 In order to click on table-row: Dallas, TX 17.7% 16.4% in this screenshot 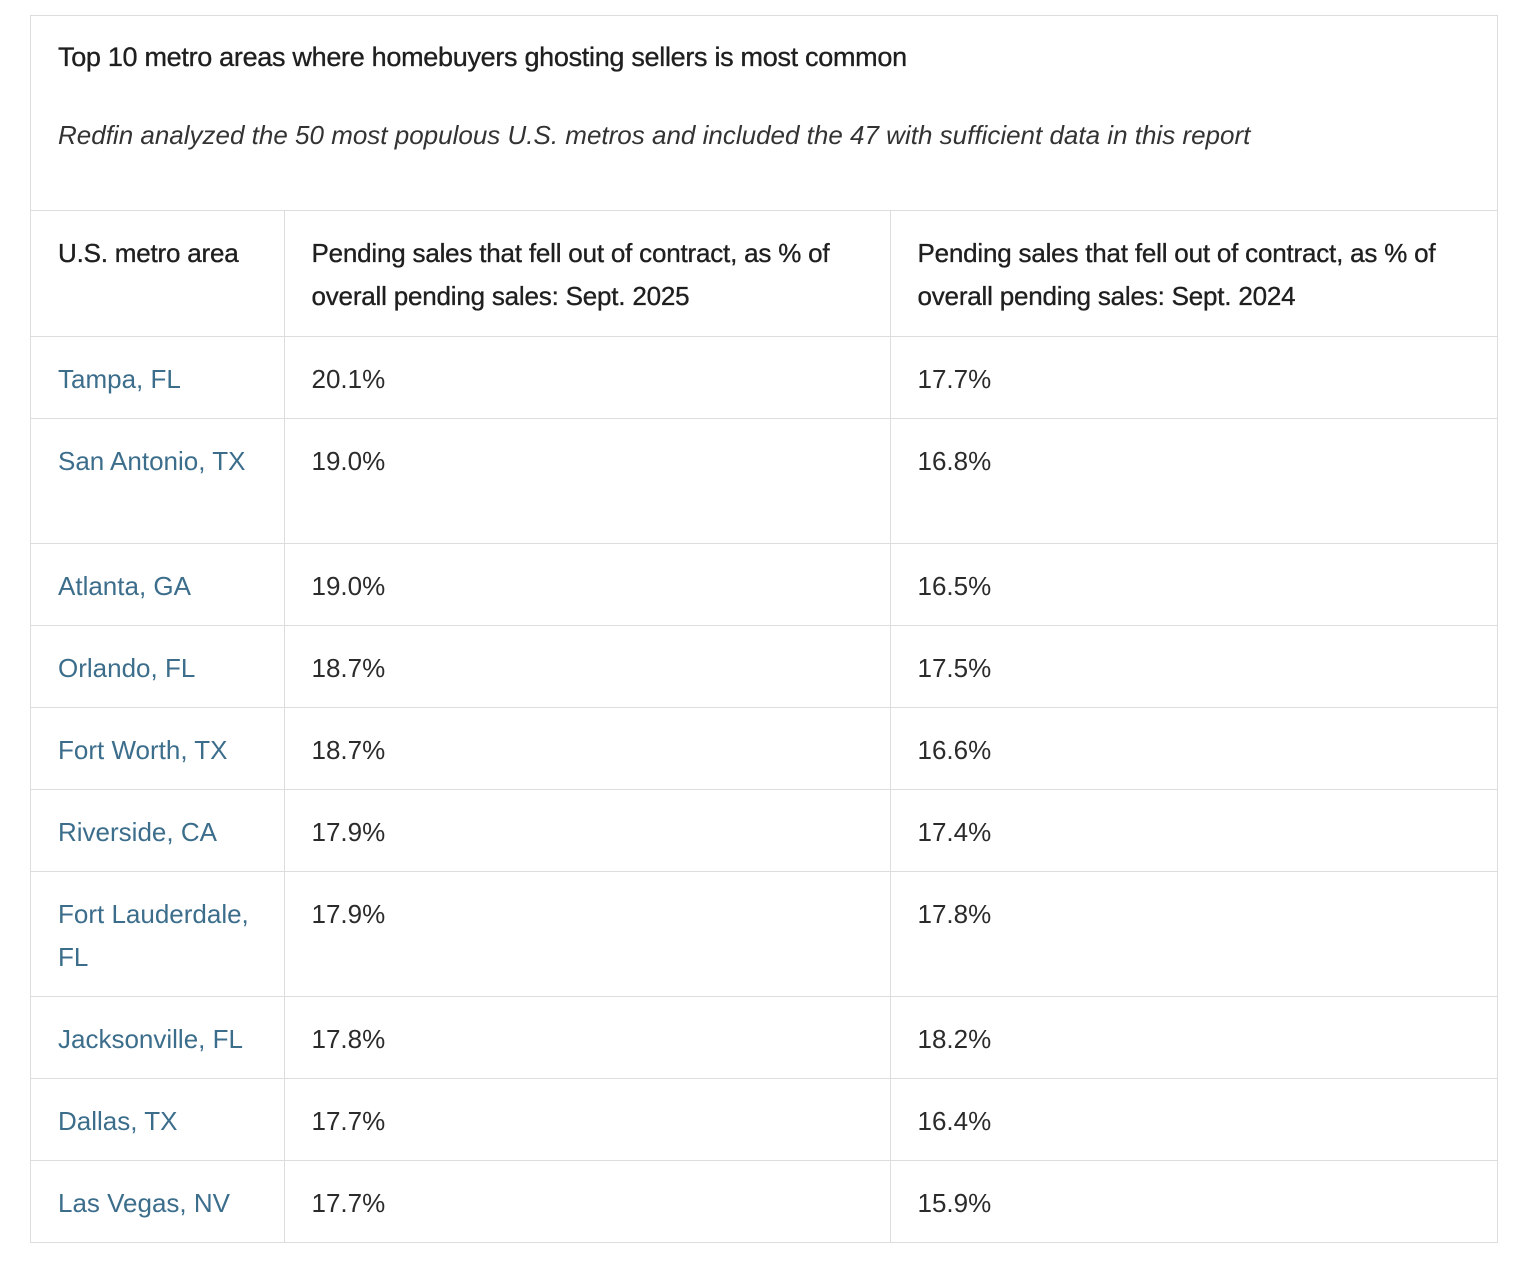, I will do `click(764, 1119)`.